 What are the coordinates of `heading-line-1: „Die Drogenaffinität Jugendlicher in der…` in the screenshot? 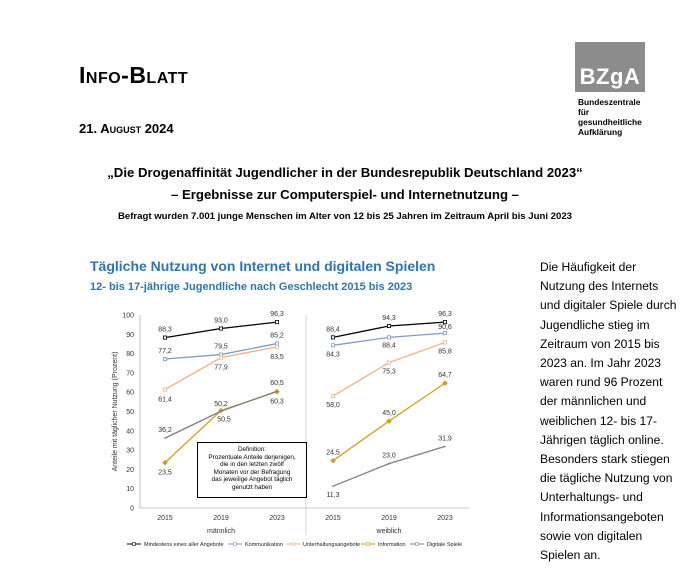 It's located at (345, 172).